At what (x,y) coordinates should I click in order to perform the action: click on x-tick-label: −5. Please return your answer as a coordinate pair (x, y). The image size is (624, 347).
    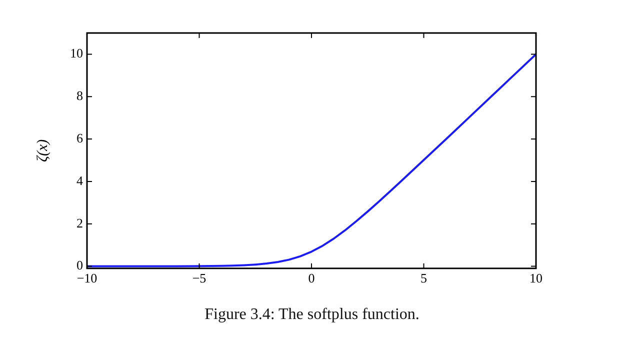
    Looking at the image, I should click on (199, 278).